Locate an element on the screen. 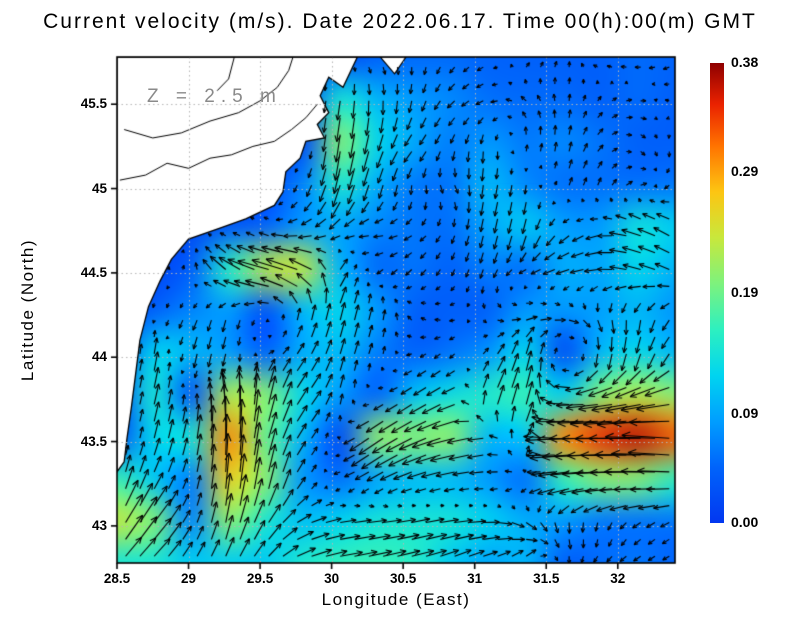 This screenshot has height=618, width=800. colorbar-tick-label: 0.19 is located at coordinates (745, 292).